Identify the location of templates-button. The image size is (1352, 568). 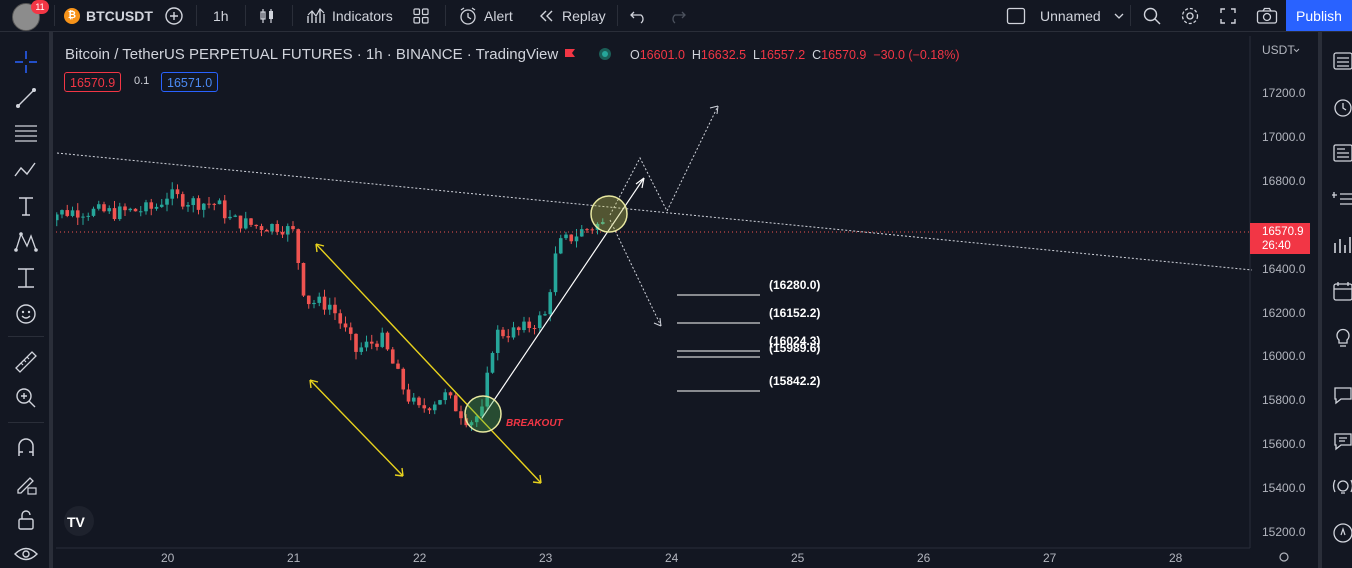
(421, 15).